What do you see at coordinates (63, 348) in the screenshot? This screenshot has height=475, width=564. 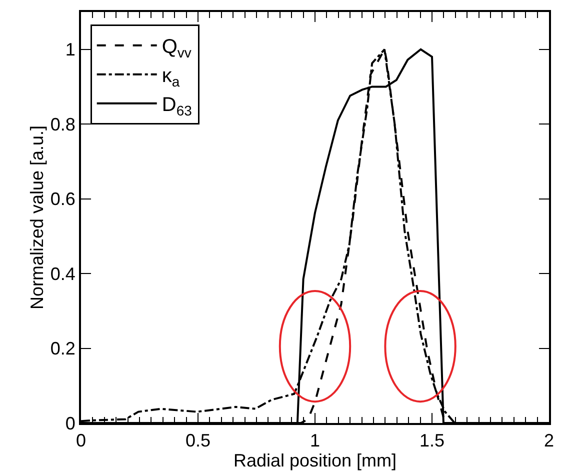 I see `y-tick-label: 0.2` at bounding box center [63, 348].